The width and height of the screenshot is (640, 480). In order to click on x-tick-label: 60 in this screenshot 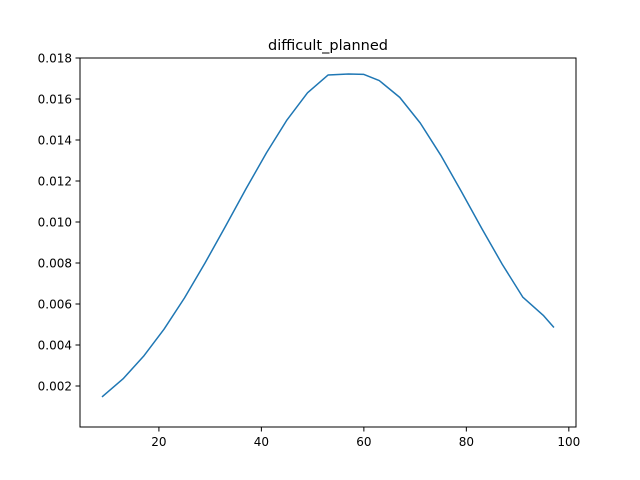, I will do `click(363, 442)`.